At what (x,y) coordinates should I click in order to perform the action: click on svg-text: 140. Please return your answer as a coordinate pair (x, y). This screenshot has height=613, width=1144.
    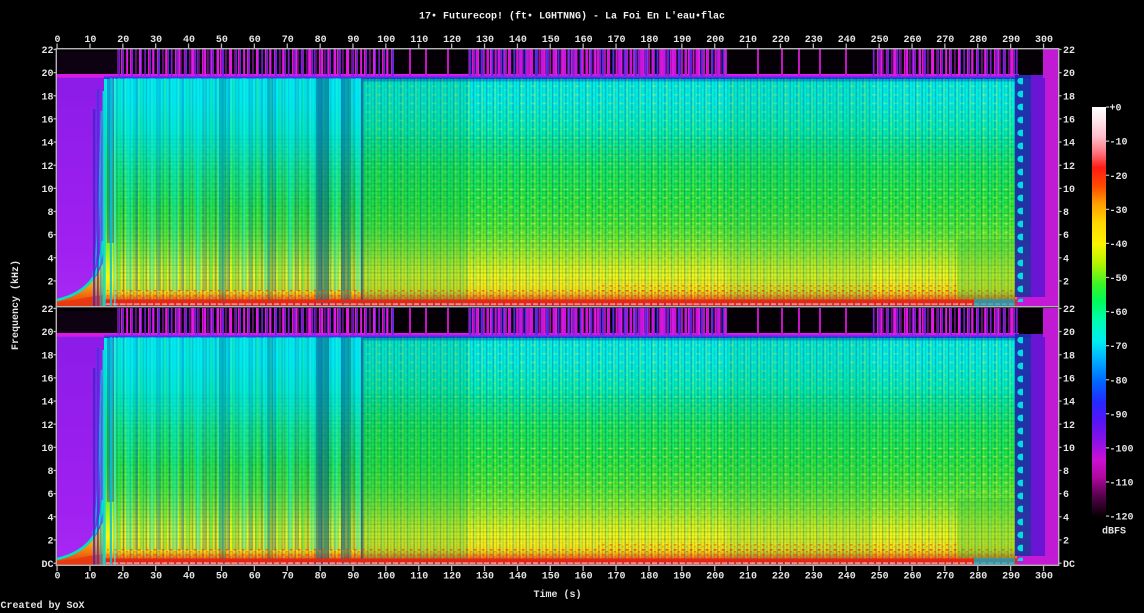
    Looking at the image, I should click on (518, 40).